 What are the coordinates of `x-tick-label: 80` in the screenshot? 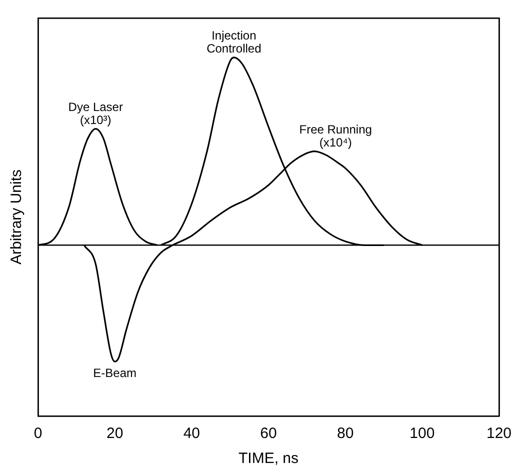 It's located at (345, 433).